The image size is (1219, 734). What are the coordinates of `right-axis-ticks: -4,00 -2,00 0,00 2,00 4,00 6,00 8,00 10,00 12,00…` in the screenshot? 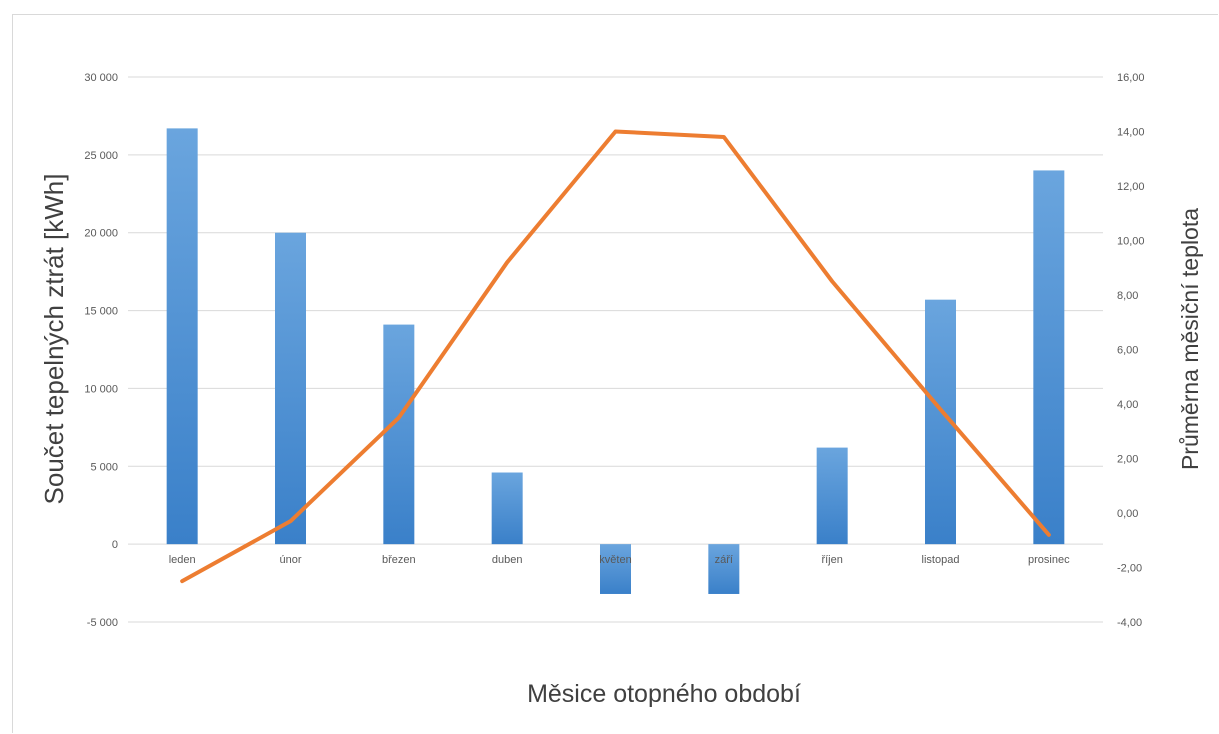 It's located at (1131, 350).